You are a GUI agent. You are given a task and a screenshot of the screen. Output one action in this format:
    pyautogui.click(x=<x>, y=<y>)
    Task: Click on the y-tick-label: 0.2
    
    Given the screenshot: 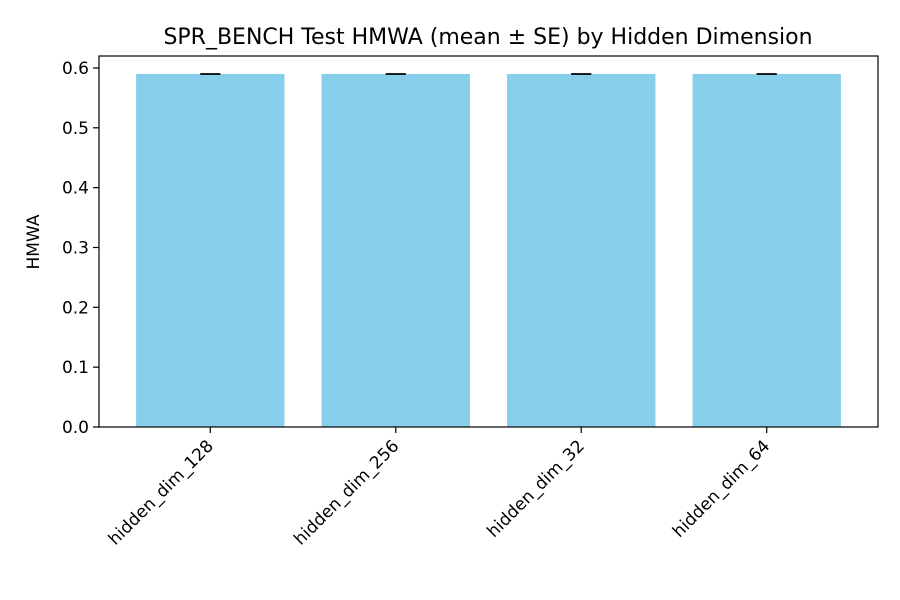 What is the action you would take?
    pyautogui.click(x=75, y=308)
    